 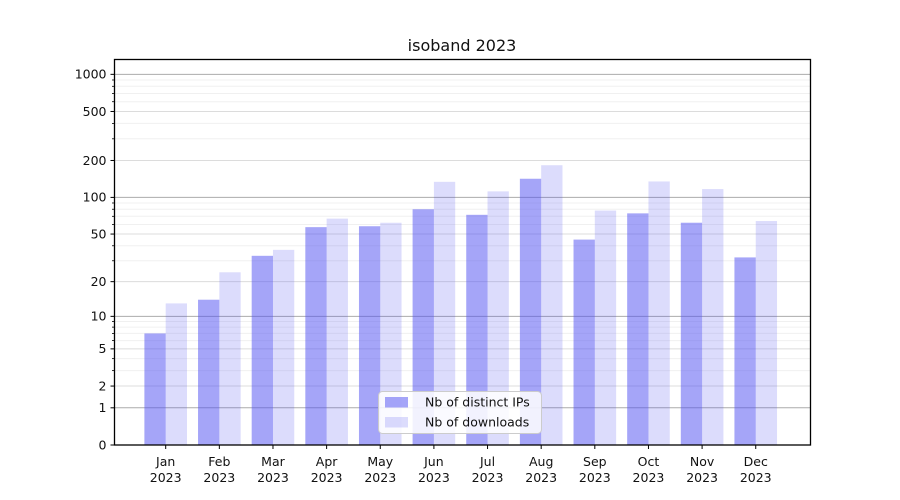 What do you see at coordinates (99, 316) in the screenshot?
I see `y-tick-label: 10` at bounding box center [99, 316].